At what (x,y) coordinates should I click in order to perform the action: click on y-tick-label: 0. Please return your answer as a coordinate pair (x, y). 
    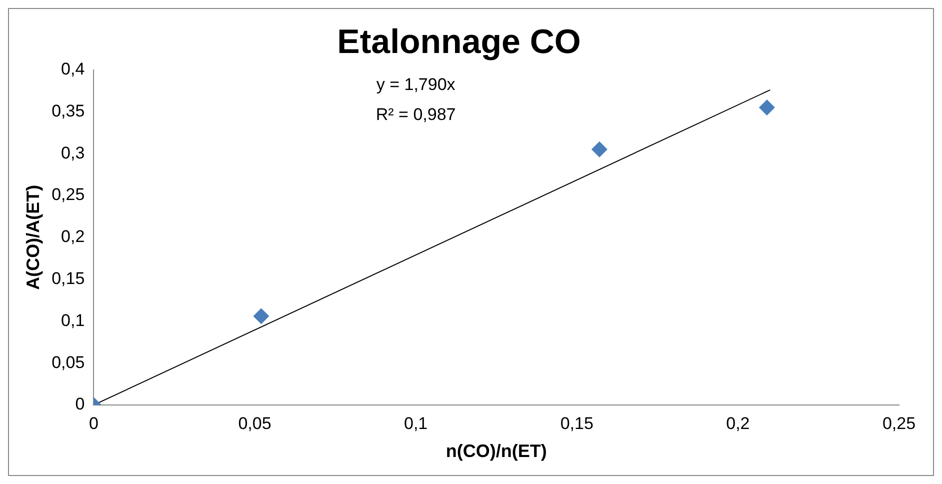
    Looking at the image, I should click on (80, 404).